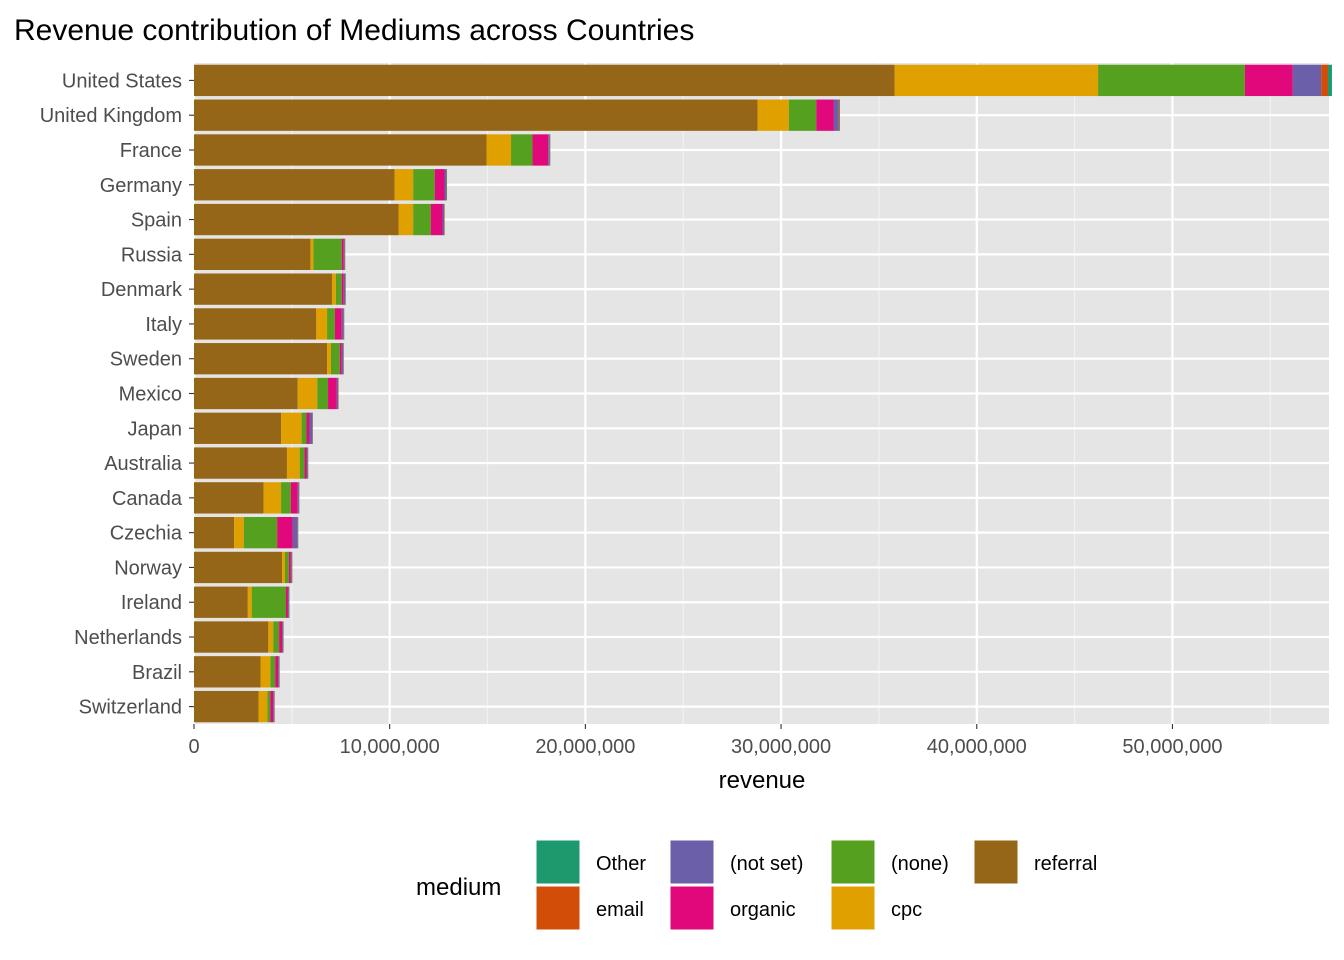  I want to click on bar-germany-none, so click(424, 185).